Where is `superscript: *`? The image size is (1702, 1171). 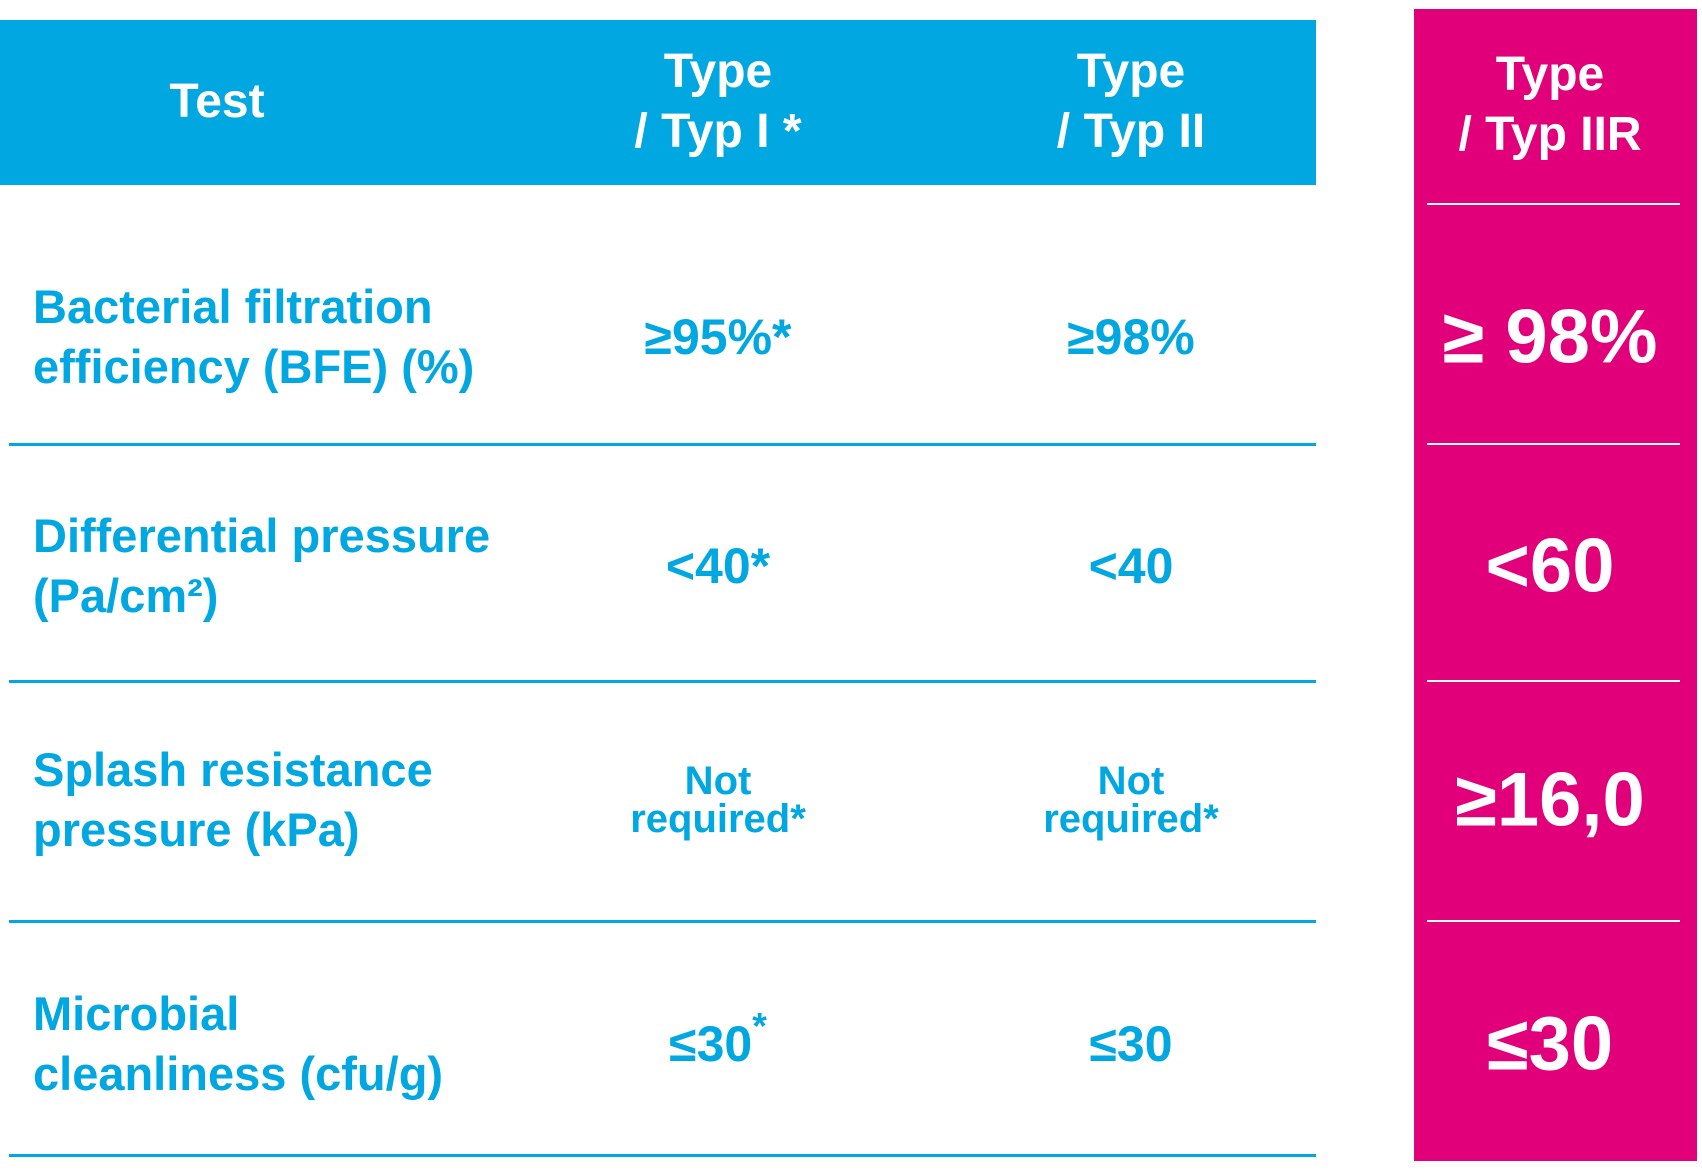 superscript: * is located at coordinates (759, 1025).